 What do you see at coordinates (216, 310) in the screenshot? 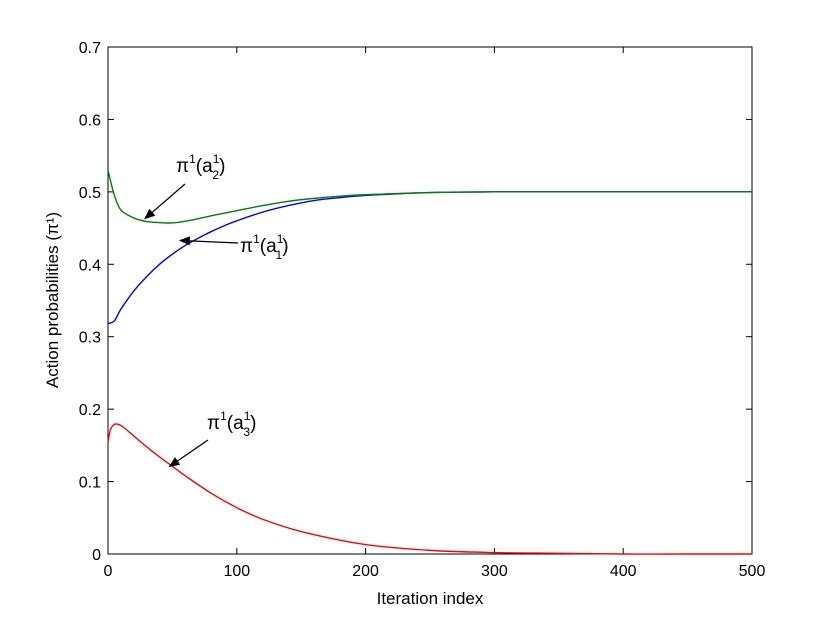
I see `annotation-layer: π1(a1 1) π1(a1 2) π1(a1 3)` at bounding box center [216, 310].